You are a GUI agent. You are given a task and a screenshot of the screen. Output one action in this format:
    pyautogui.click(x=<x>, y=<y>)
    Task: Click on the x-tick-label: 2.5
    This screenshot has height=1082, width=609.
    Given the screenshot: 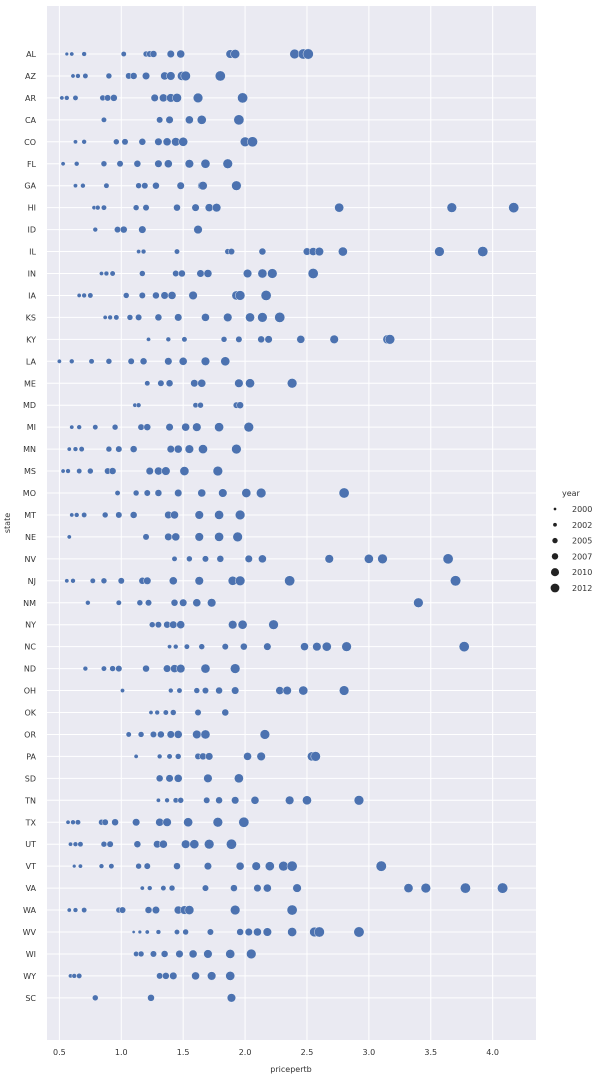 What is the action you would take?
    pyautogui.click(x=307, y=1052)
    